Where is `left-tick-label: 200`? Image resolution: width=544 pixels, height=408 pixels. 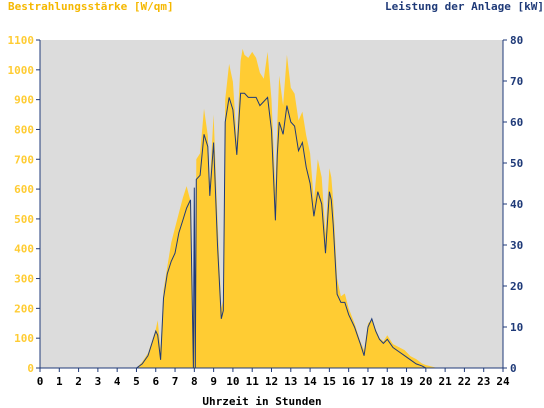 left-tick-label: 200 is located at coordinates (24, 308).